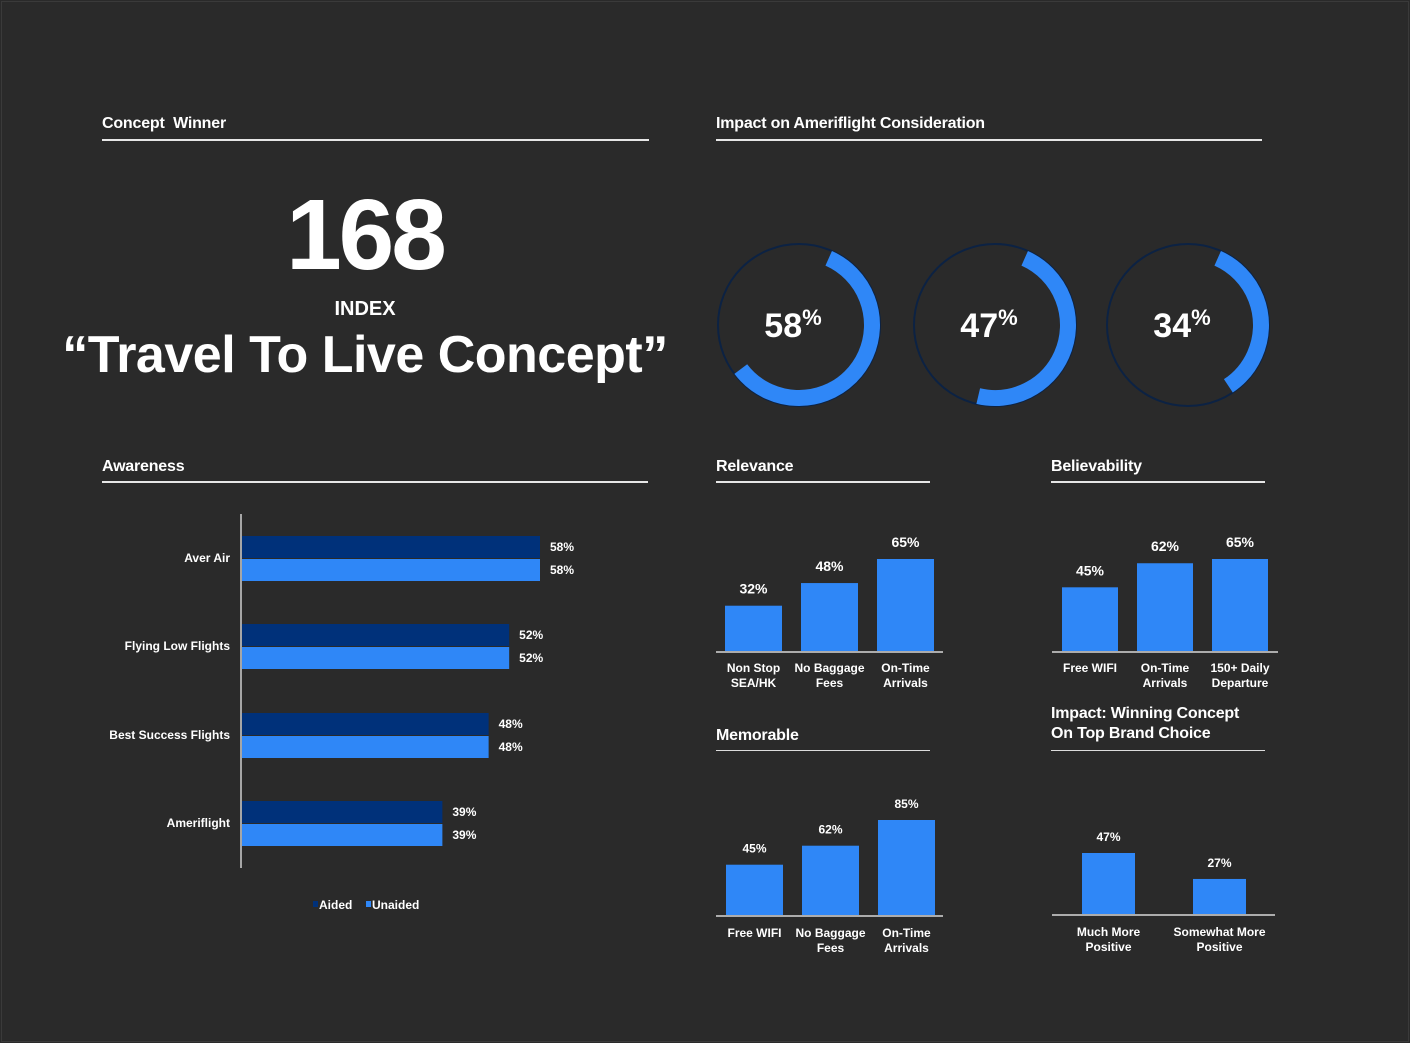 The image size is (1410, 1043). Describe the element at coordinates (753, 675) in the screenshot. I see `relevance-category-label: Non Stop SEA/HK` at that location.